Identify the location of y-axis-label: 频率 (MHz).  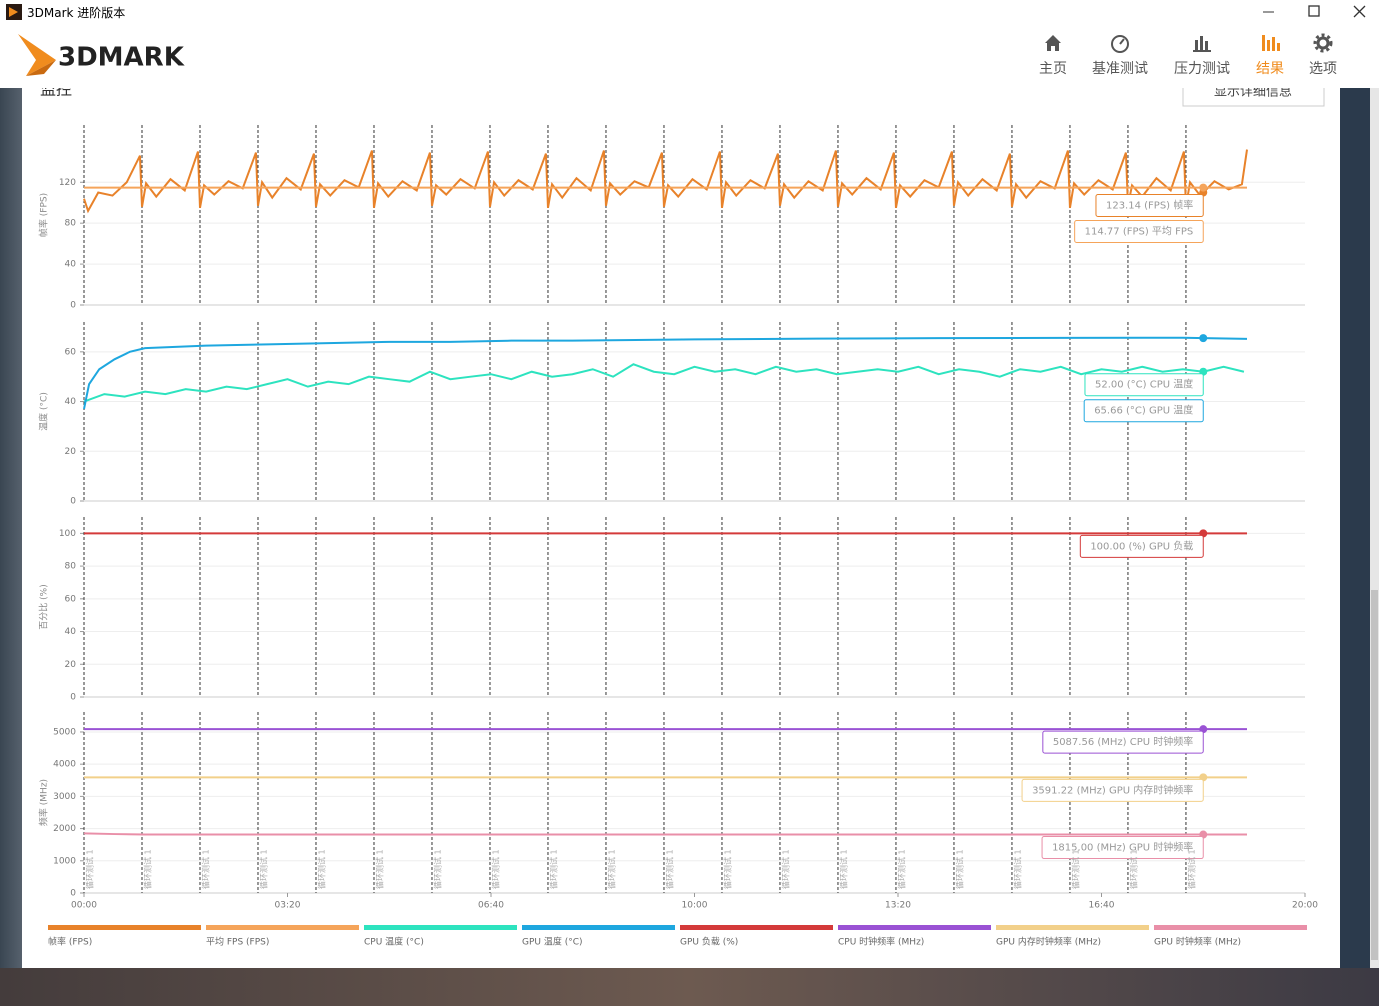
(44, 802).